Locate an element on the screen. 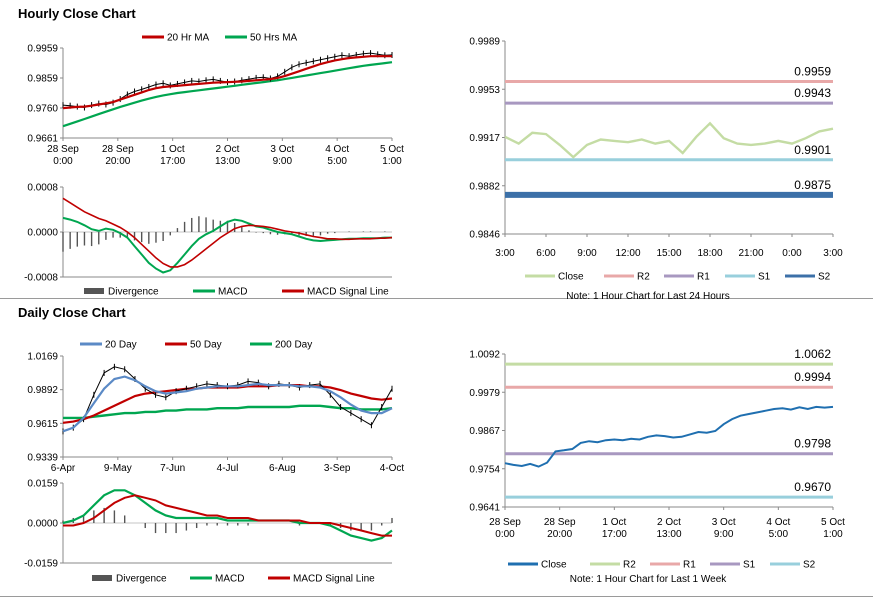 The height and width of the screenshot is (601, 873). hourly-macd-y-tick-label: 0.0000 is located at coordinates (42, 233).